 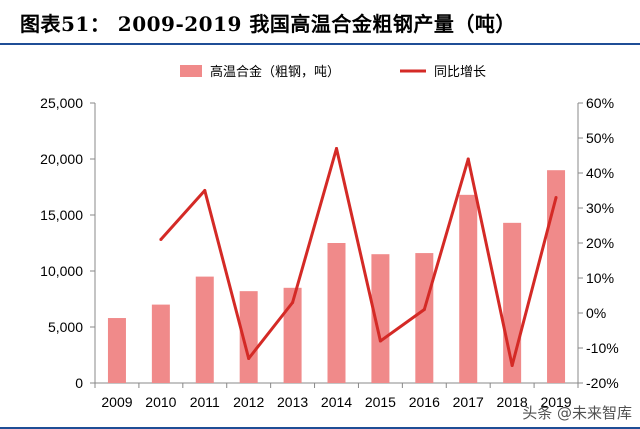 I want to click on x-tick-label: 2012, so click(x=248, y=402).